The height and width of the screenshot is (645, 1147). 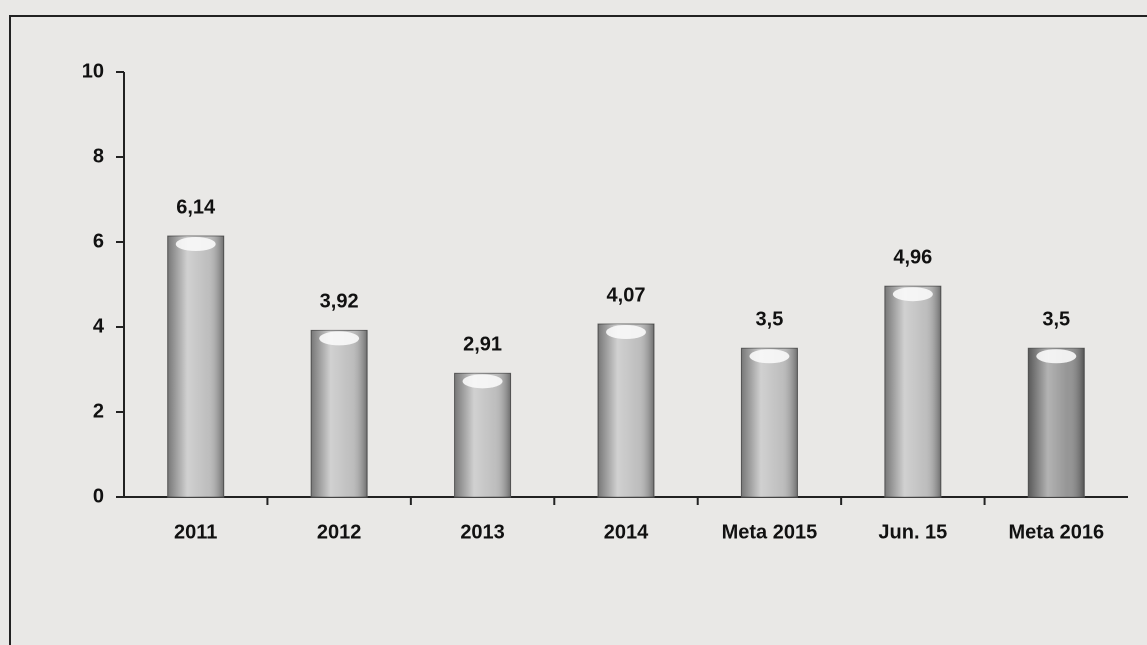 I want to click on x-tick-label: Meta 2015, so click(x=770, y=532).